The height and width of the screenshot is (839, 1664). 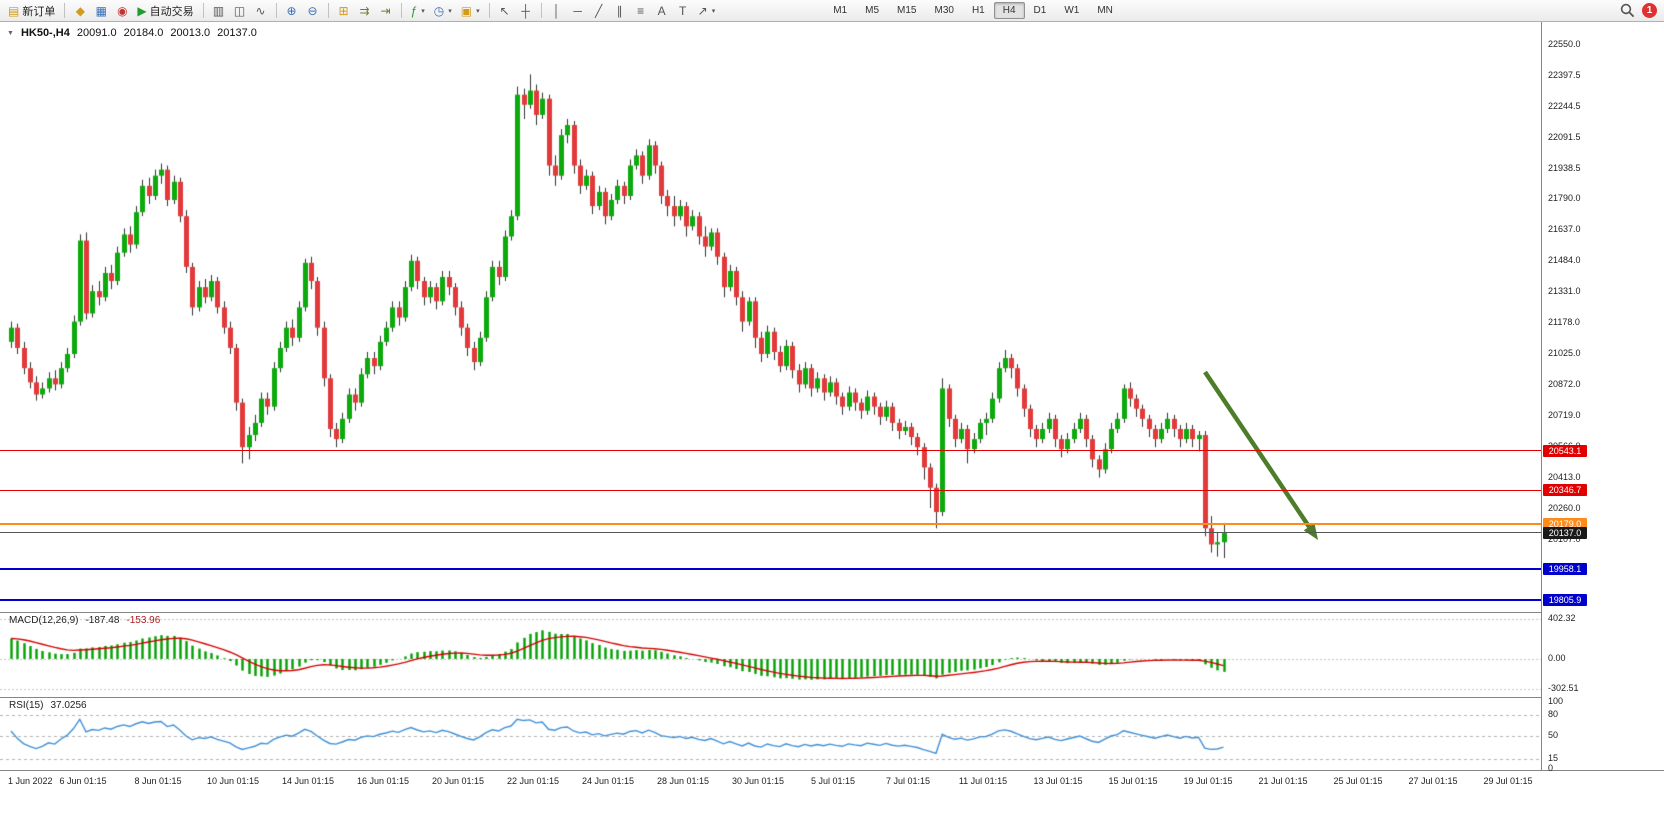 I want to click on rsi-panel: RSI(15) 37.0256, so click(x=770, y=733).